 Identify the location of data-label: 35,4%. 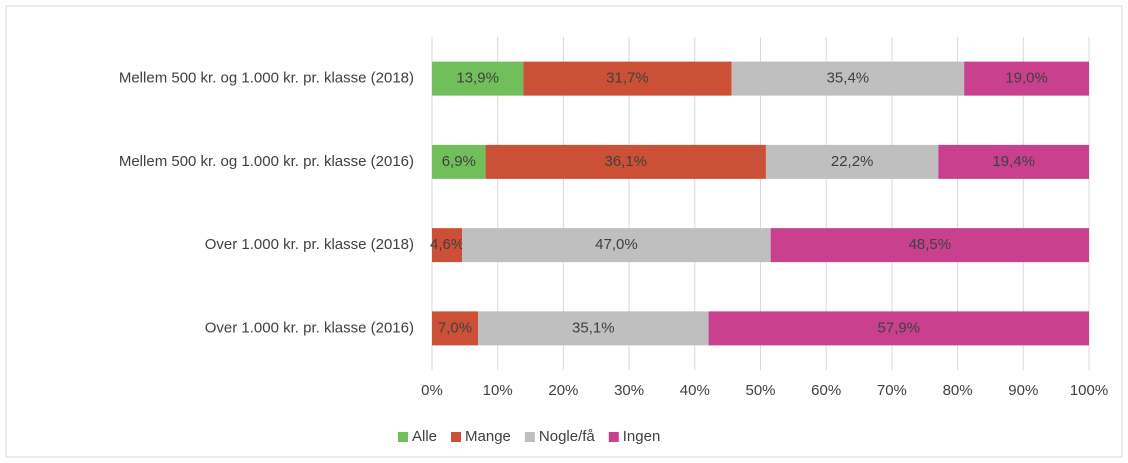
(848, 78).